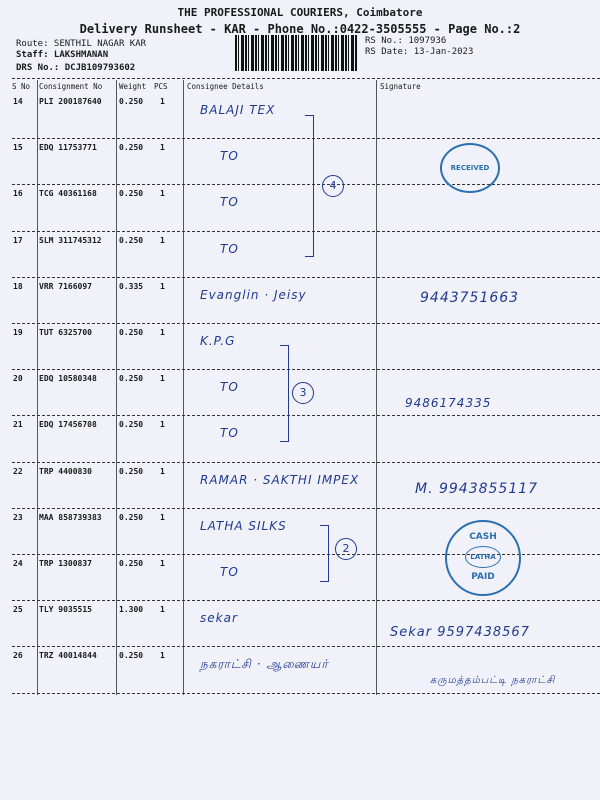 The height and width of the screenshot is (800, 600). What do you see at coordinates (18, 332) in the screenshot?
I see `row-sno: 19` at bounding box center [18, 332].